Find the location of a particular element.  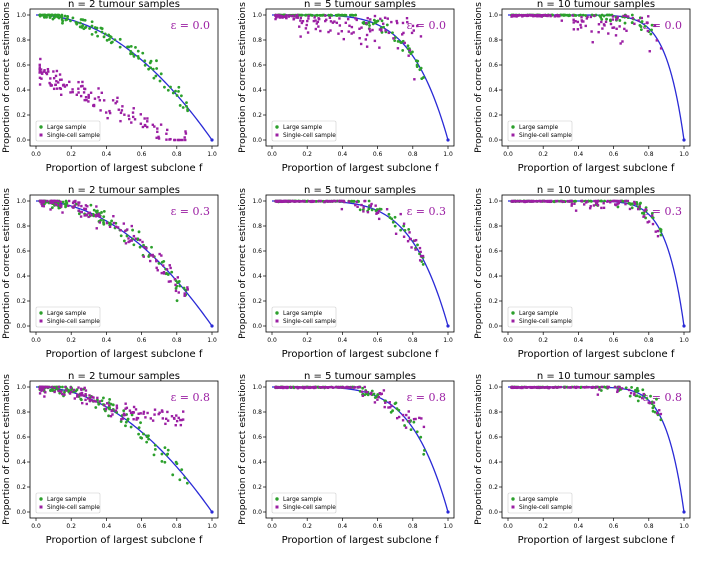

epsilon-label: ε = 0.0 is located at coordinates (662, 25).